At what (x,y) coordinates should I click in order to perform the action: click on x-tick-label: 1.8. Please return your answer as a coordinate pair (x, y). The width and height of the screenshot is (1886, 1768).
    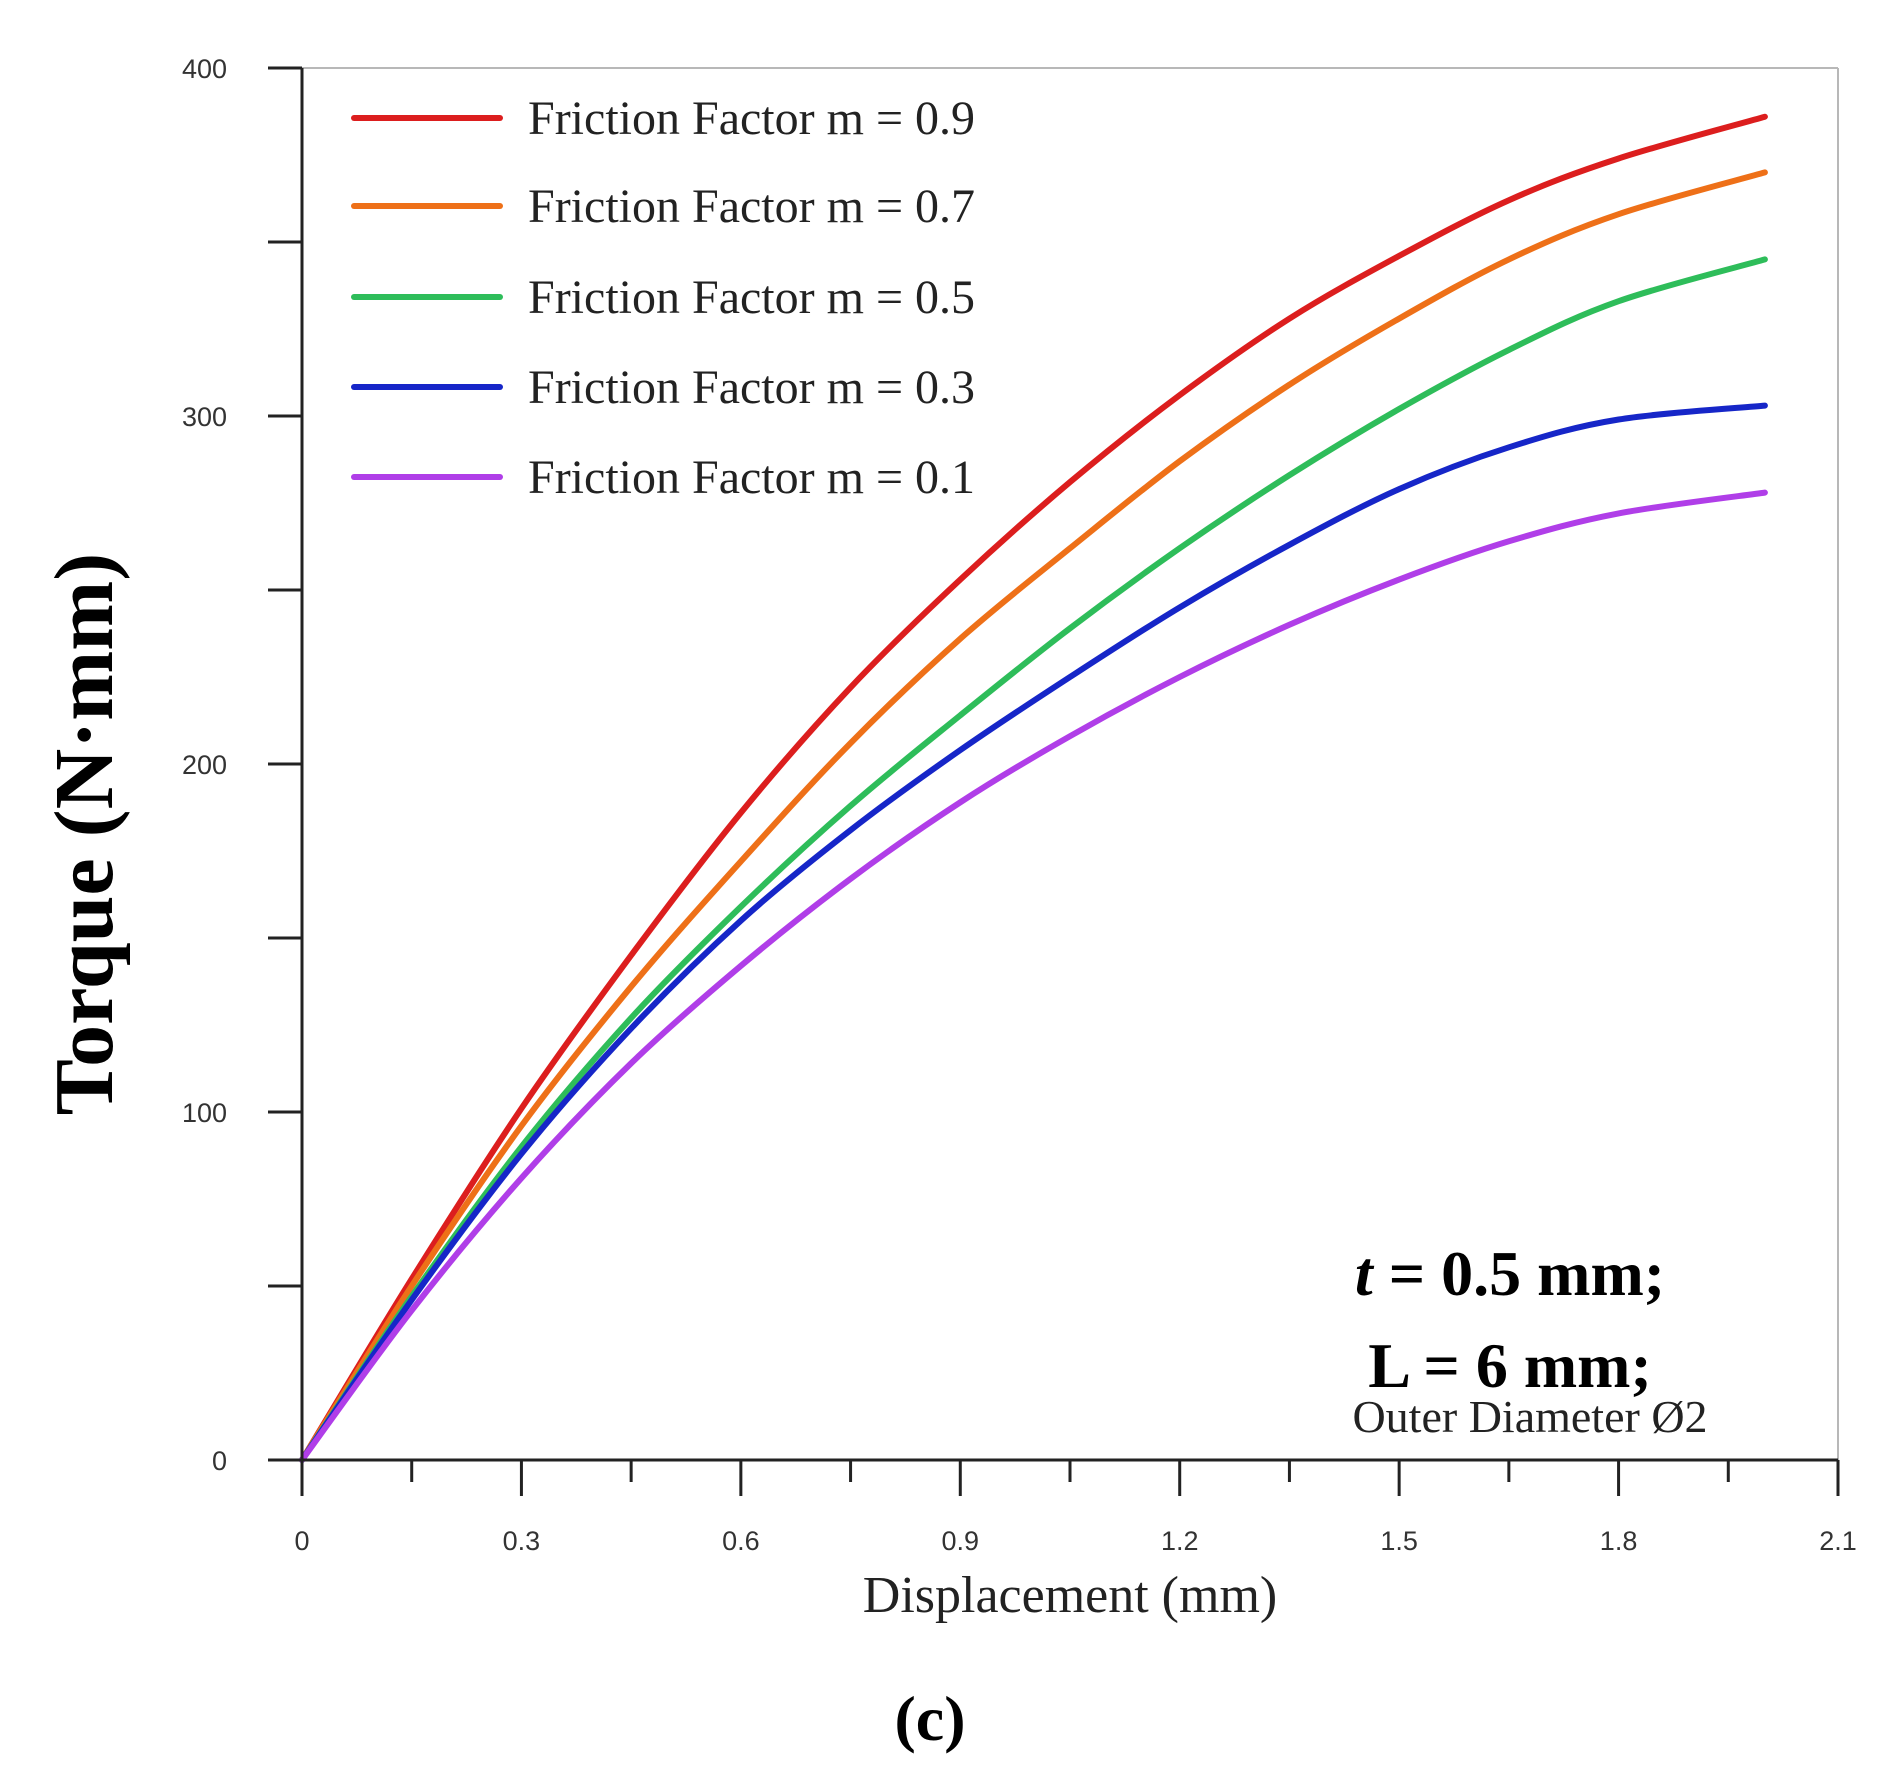
    Looking at the image, I should click on (1619, 1541).